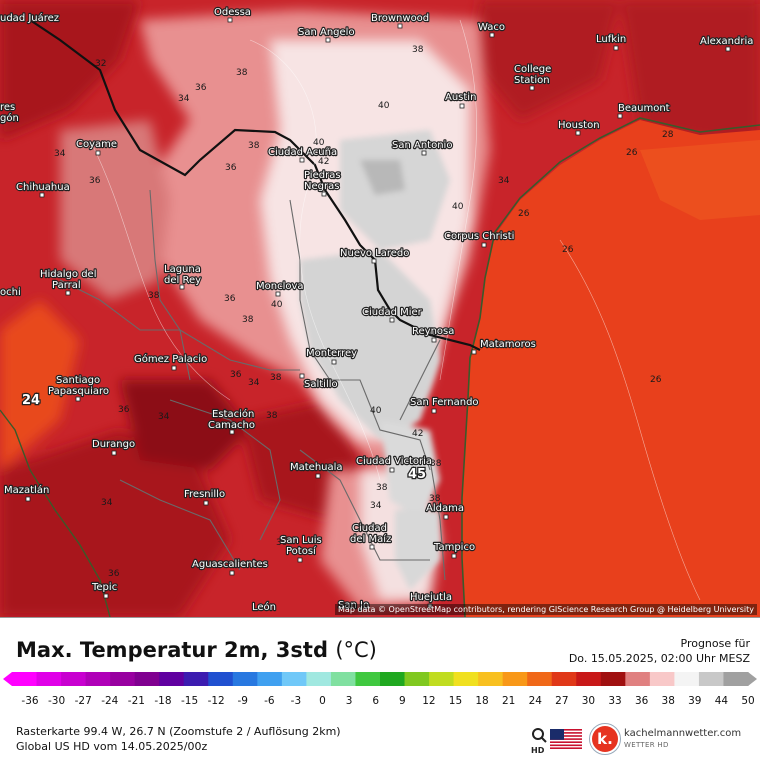 Image resolution: width=760 pixels, height=761 pixels. I want to click on isoline-label: 28, so click(668, 135).